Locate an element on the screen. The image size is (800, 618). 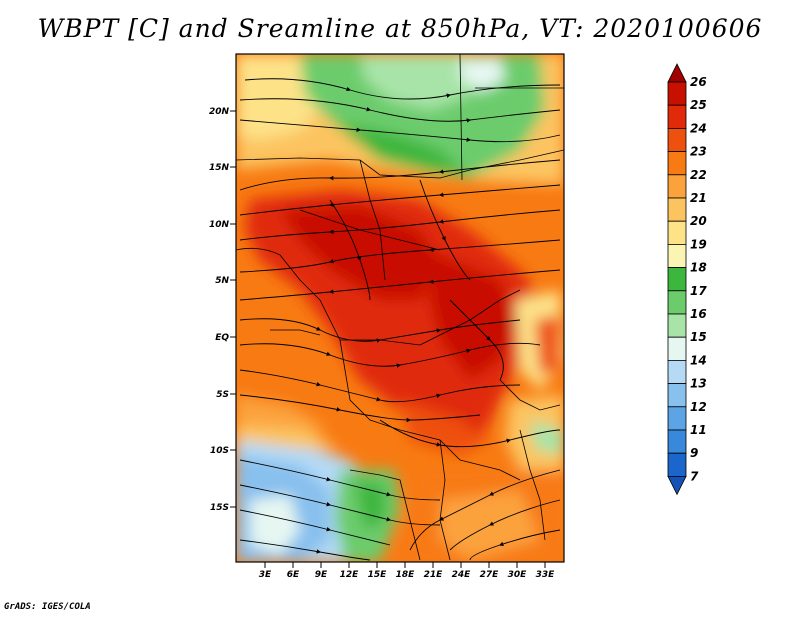
colorbar-label: 12 is located at coordinates (698, 407).